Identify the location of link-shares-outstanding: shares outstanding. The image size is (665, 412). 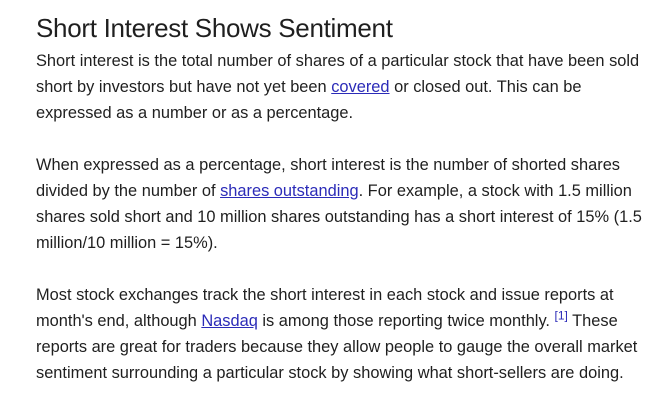
(289, 191).